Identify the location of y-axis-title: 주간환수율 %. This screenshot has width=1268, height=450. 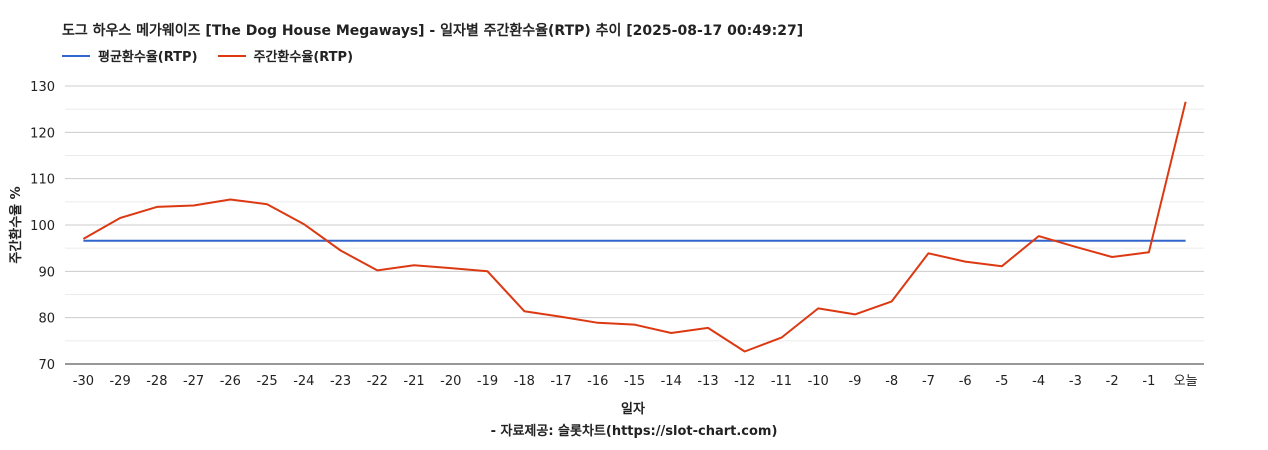
(16, 224).